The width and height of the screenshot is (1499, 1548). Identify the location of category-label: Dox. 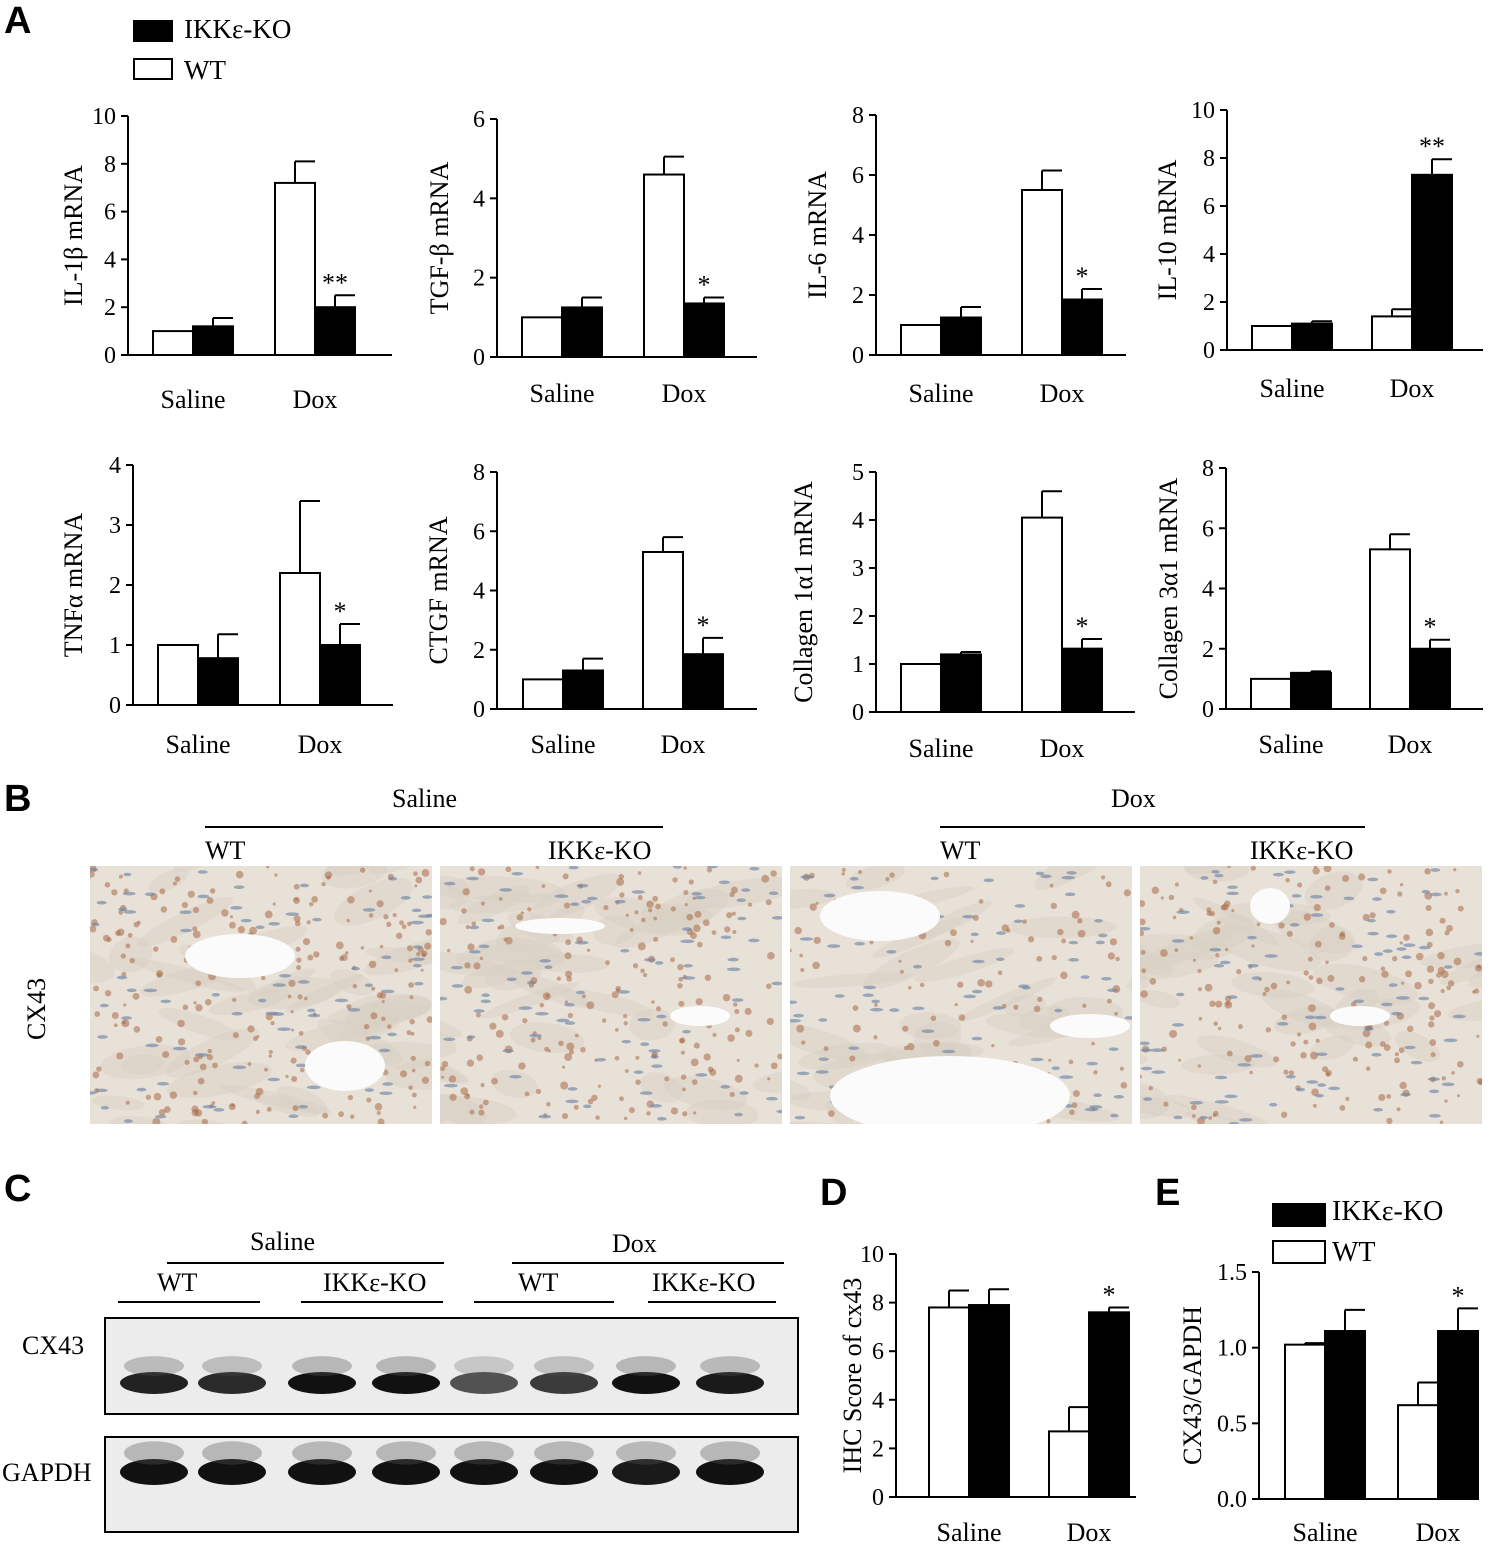
(1089, 1532).